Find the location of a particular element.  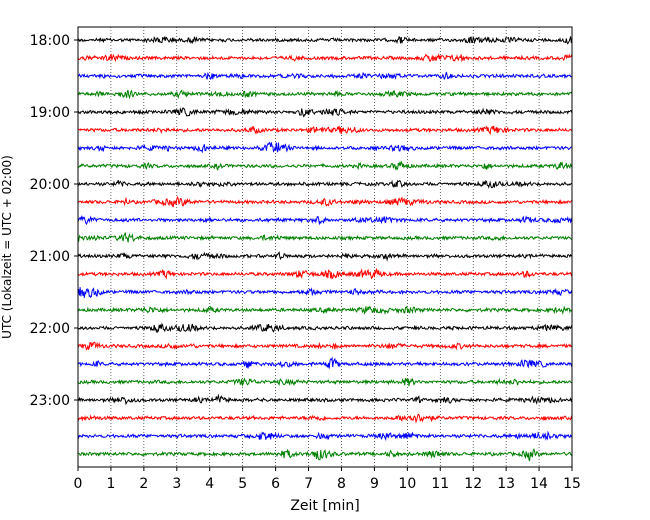

x-tick-label: 13 is located at coordinates (506, 484).